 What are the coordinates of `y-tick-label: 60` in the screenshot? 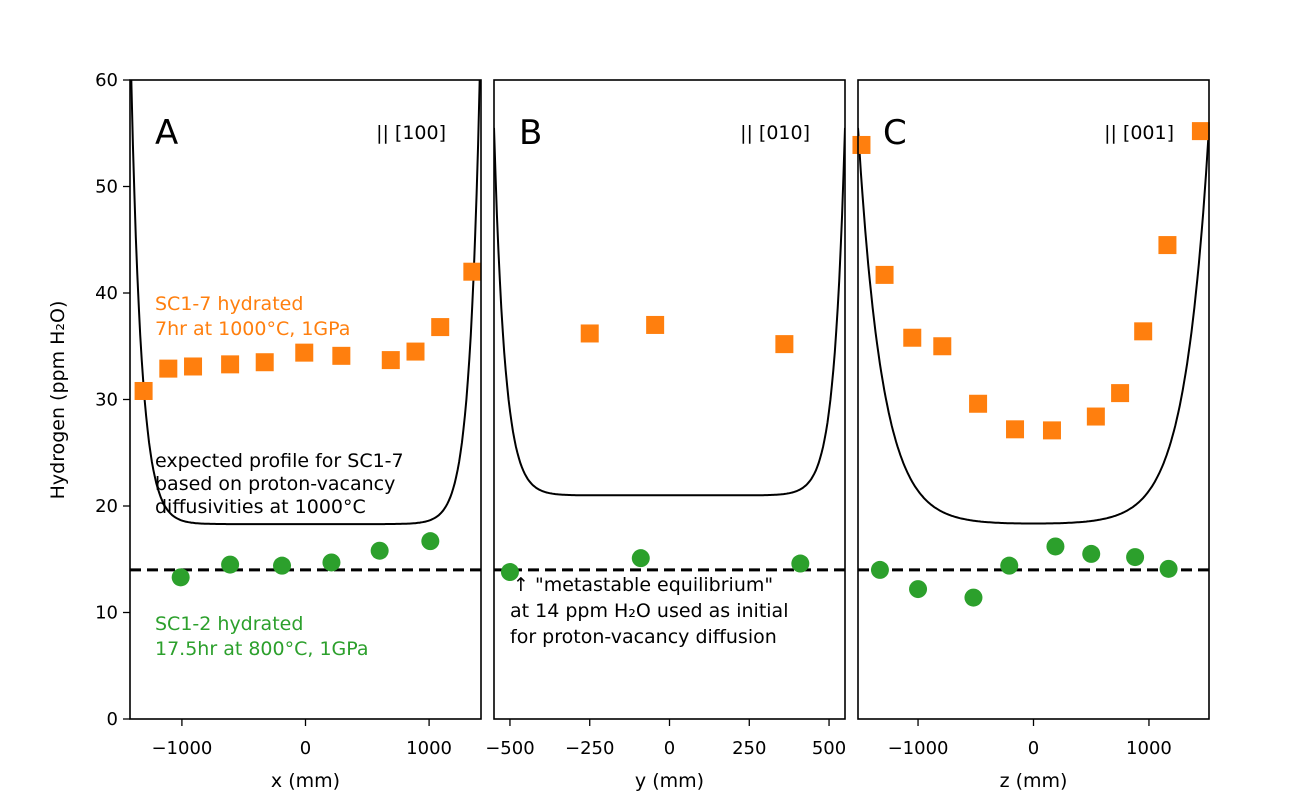 It's located at (106, 80).